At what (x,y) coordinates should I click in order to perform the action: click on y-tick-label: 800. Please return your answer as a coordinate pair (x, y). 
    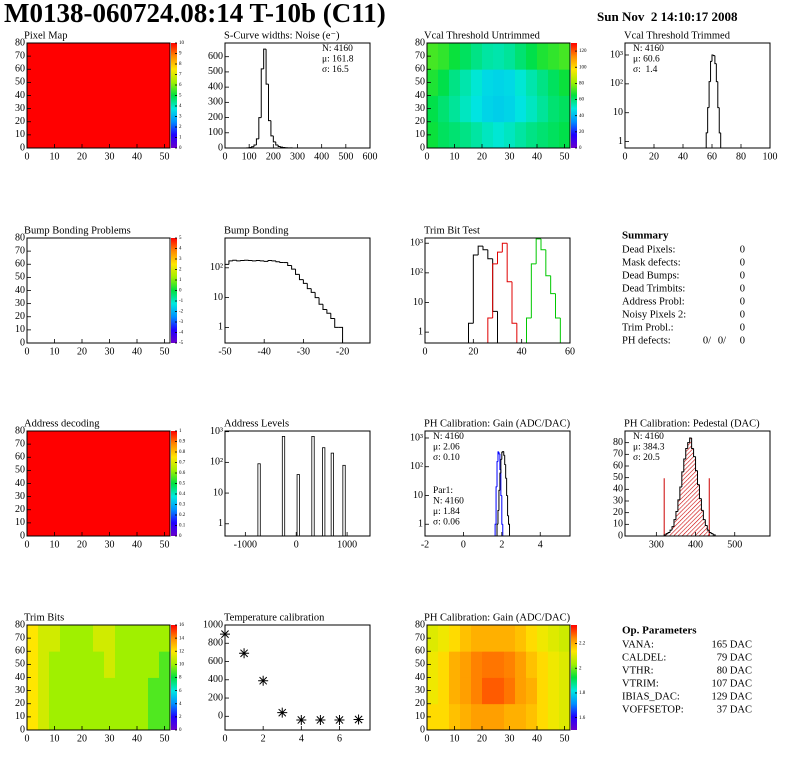
    Looking at the image, I should click on (215, 643).